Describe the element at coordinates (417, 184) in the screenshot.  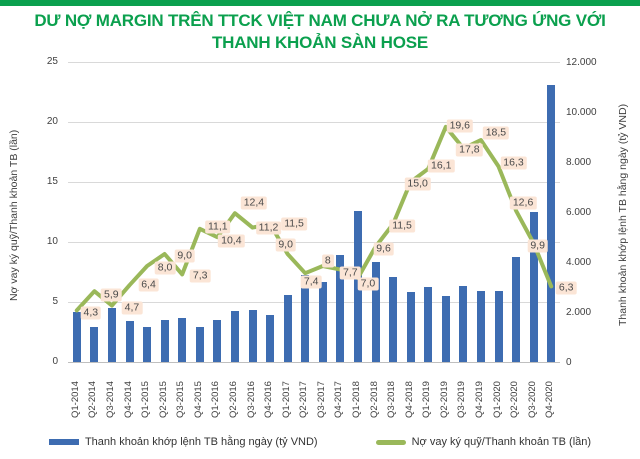
I see `data-label: 15,0` at that location.